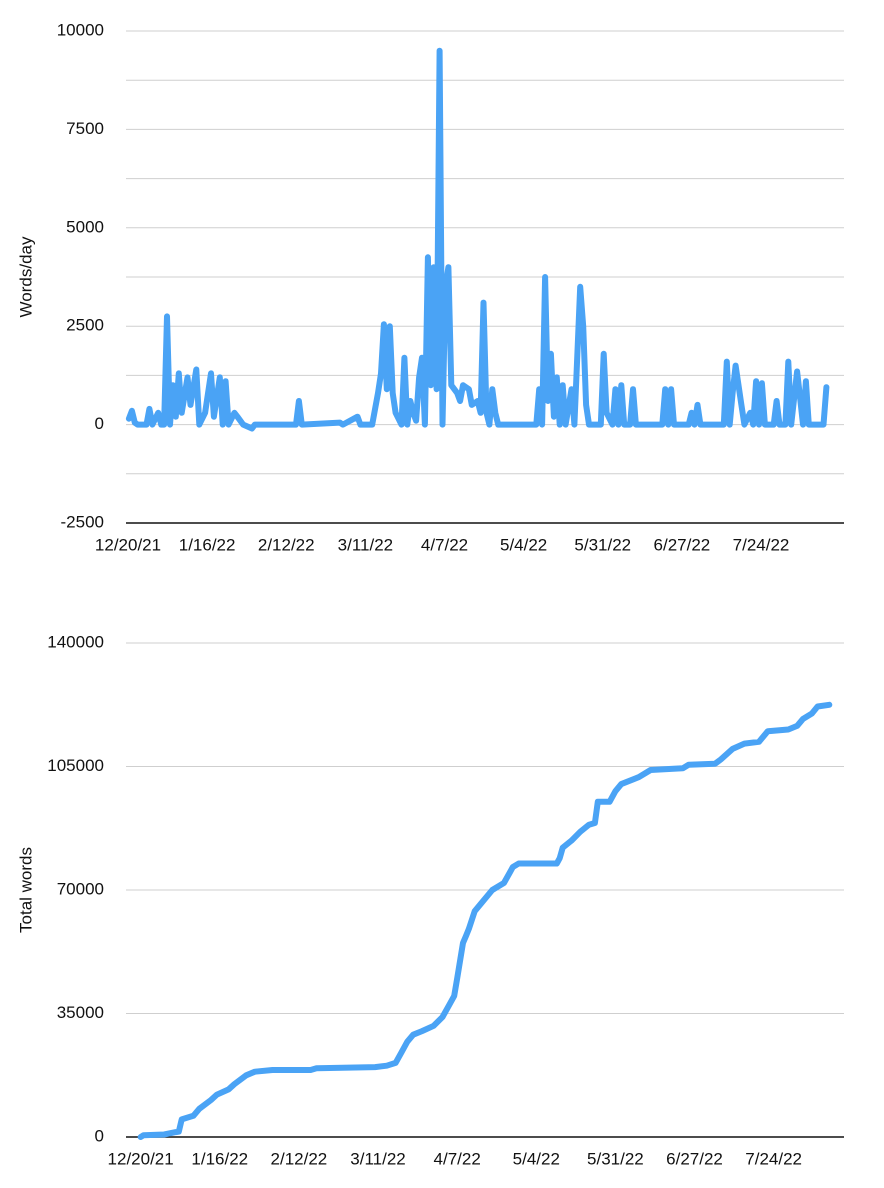  Describe the element at coordinates (82, 521) in the screenshot. I see `y-tick-label: -2500` at that location.